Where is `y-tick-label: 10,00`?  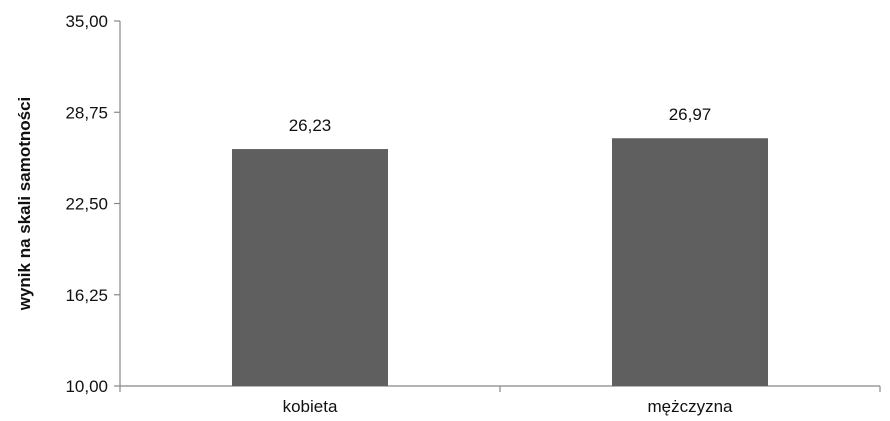
y-tick-label: 10,00 is located at coordinates (86, 386).